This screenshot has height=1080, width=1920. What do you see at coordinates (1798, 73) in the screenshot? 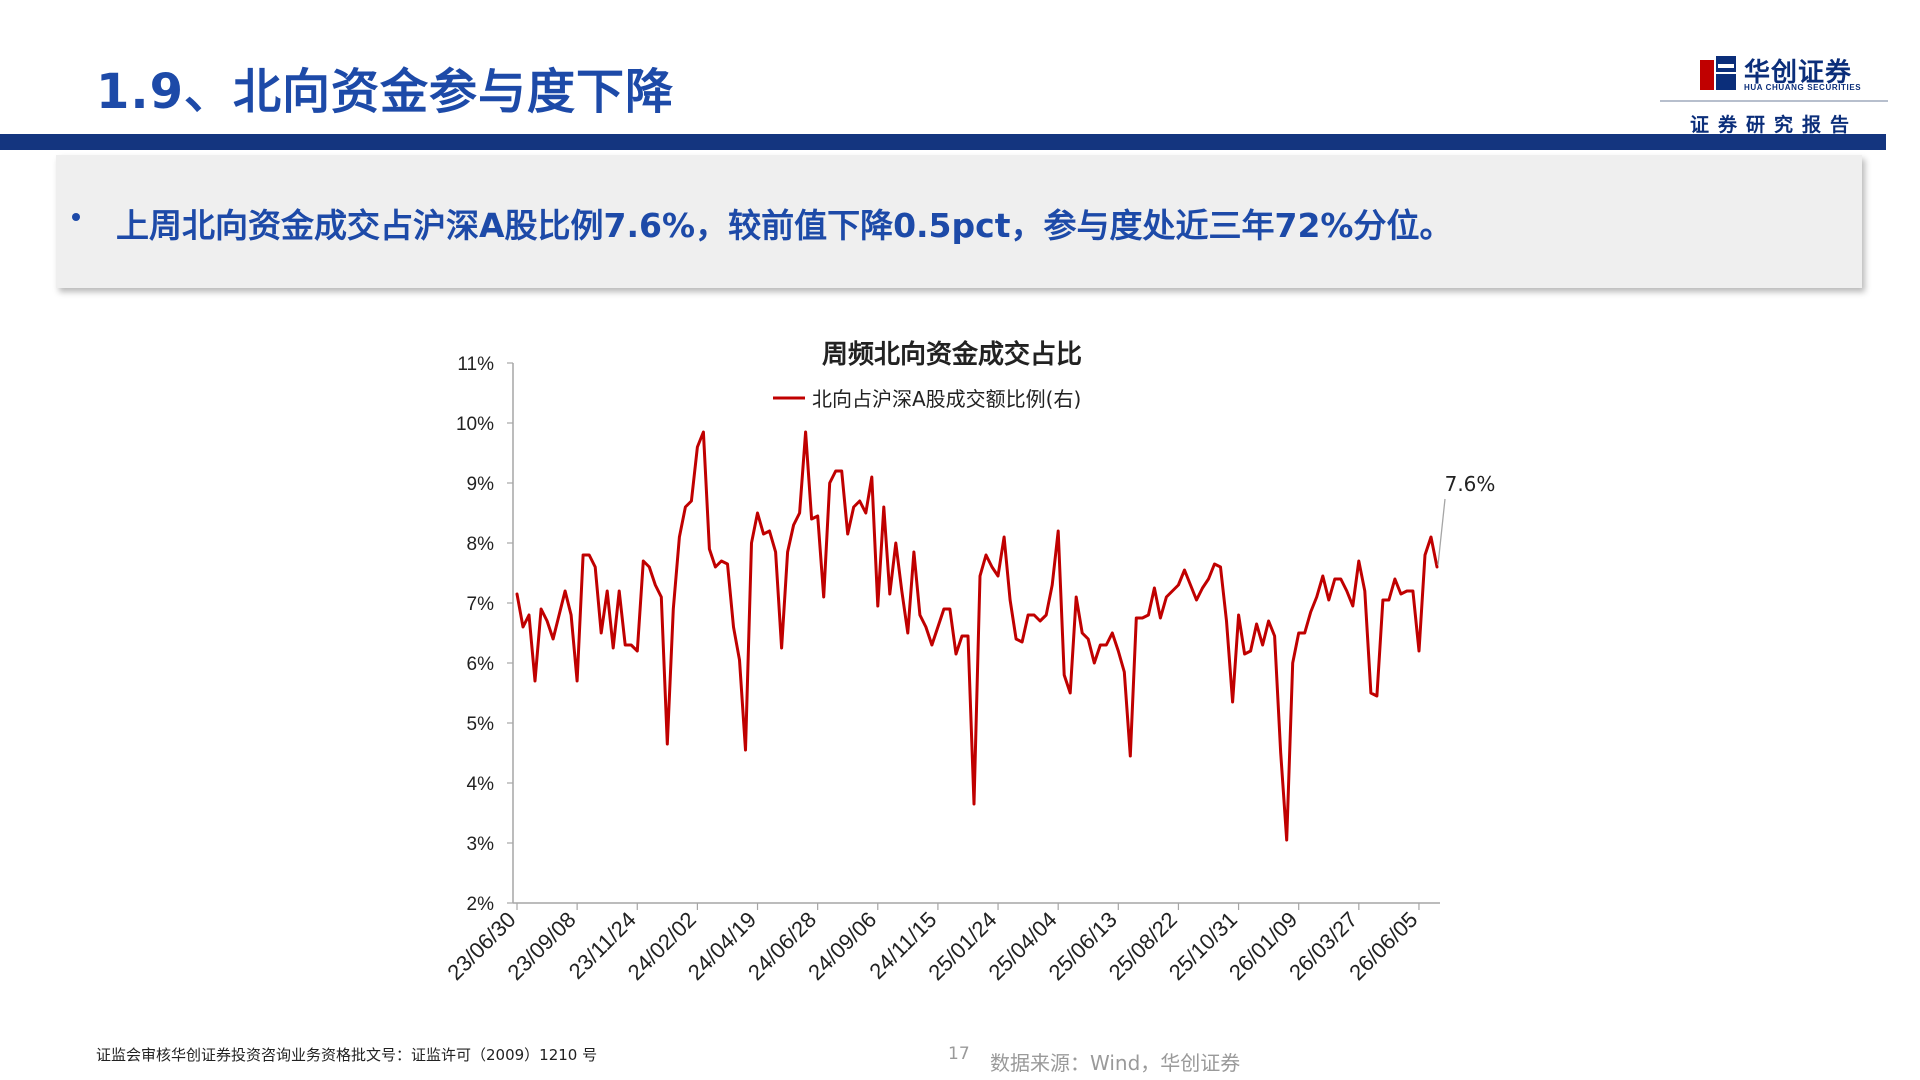
I see `logo-name: 华创证券` at bounding box center [1798, 73].